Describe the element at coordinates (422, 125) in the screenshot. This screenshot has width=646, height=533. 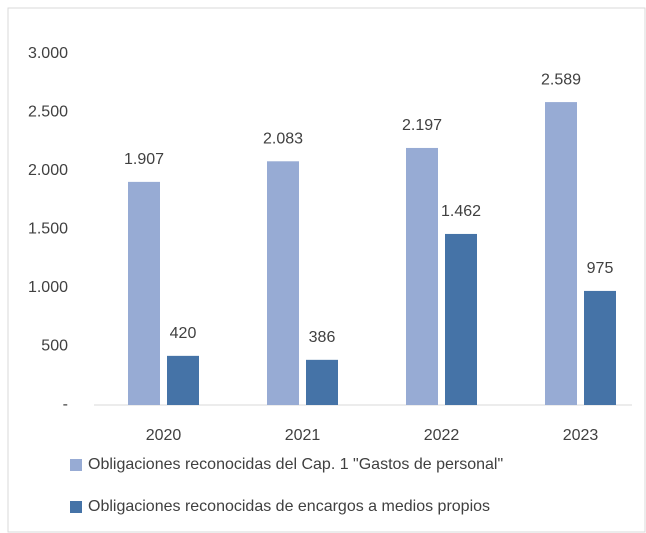
I see `data-label: 2.197` at that location.